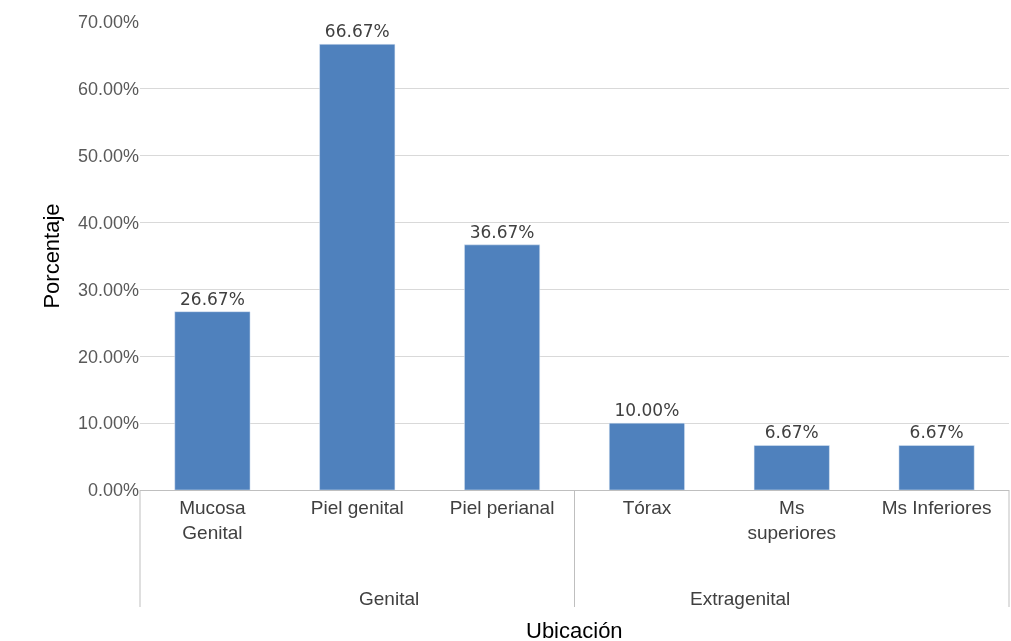 This screenshot has height=641, width=1011. I want to click on y-tick-label: 20.00%, so click(108, 356).